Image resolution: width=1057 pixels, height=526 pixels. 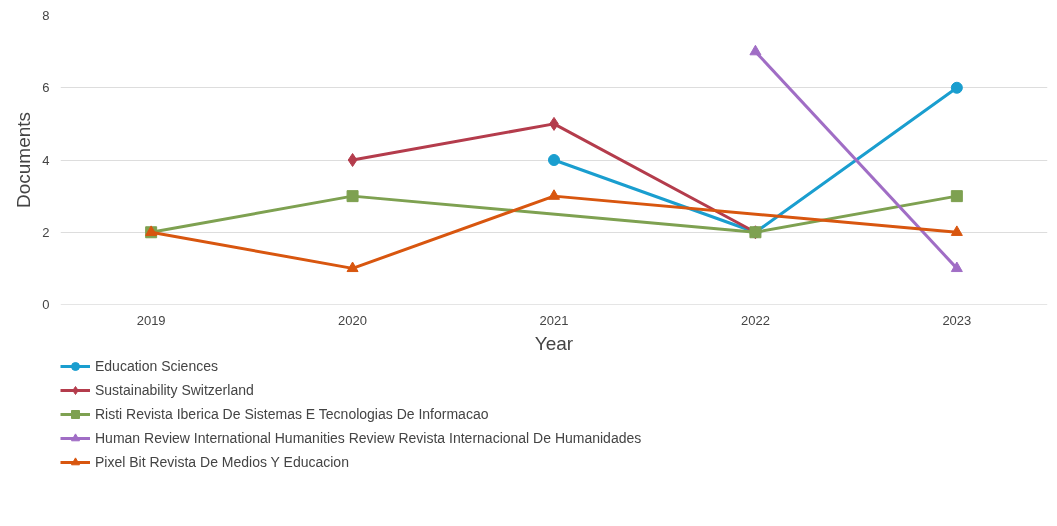 What do you see at coordinates (46, 304) in the screenshot?
I see `y-tick-label: 0` at bounding box center [46, 304].